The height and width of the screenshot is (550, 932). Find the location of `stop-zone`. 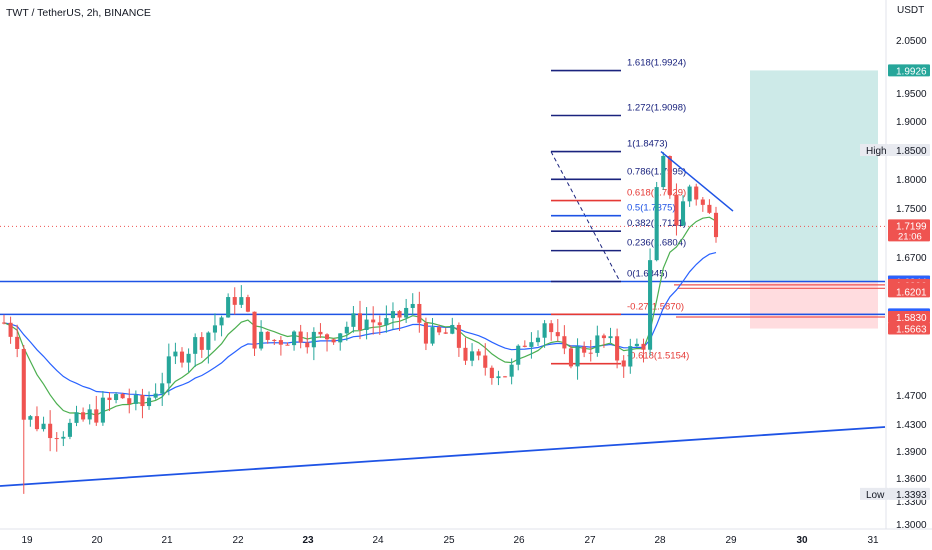

stop-zone is located at coordinates (814, 305).